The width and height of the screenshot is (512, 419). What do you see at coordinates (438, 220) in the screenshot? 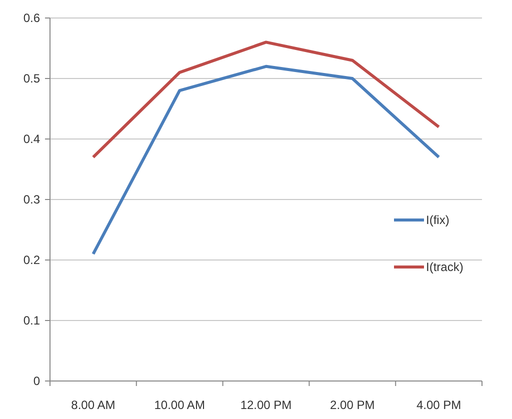
I see `legend-label: I(fix)` at bounding box center [438, 220].